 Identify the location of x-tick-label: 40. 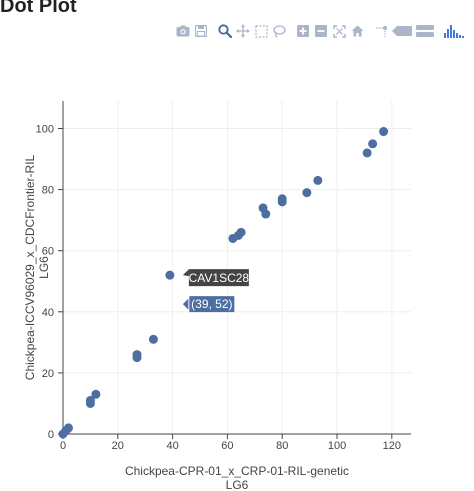
(172, 446).